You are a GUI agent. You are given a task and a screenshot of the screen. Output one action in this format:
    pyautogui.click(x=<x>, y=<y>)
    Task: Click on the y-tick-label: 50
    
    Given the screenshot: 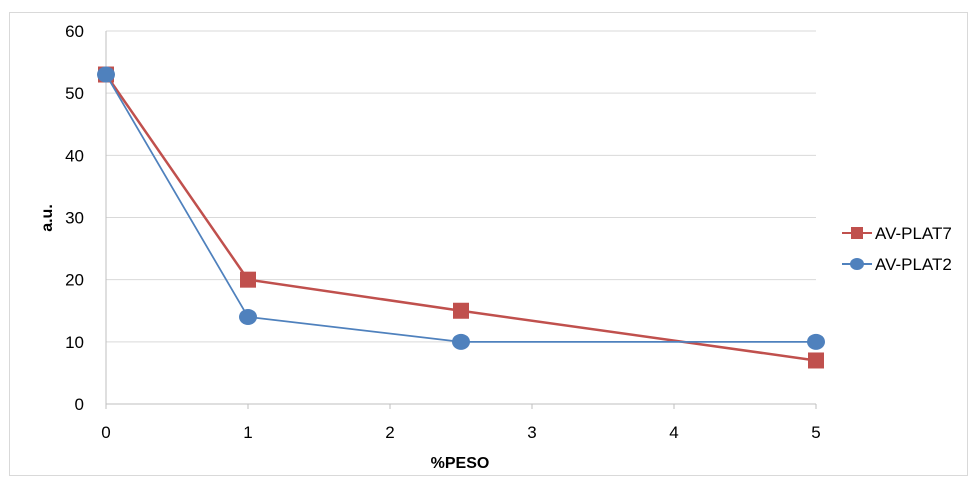 What is the action you would take?
    pyautogui.click(x=74, y=93)
    